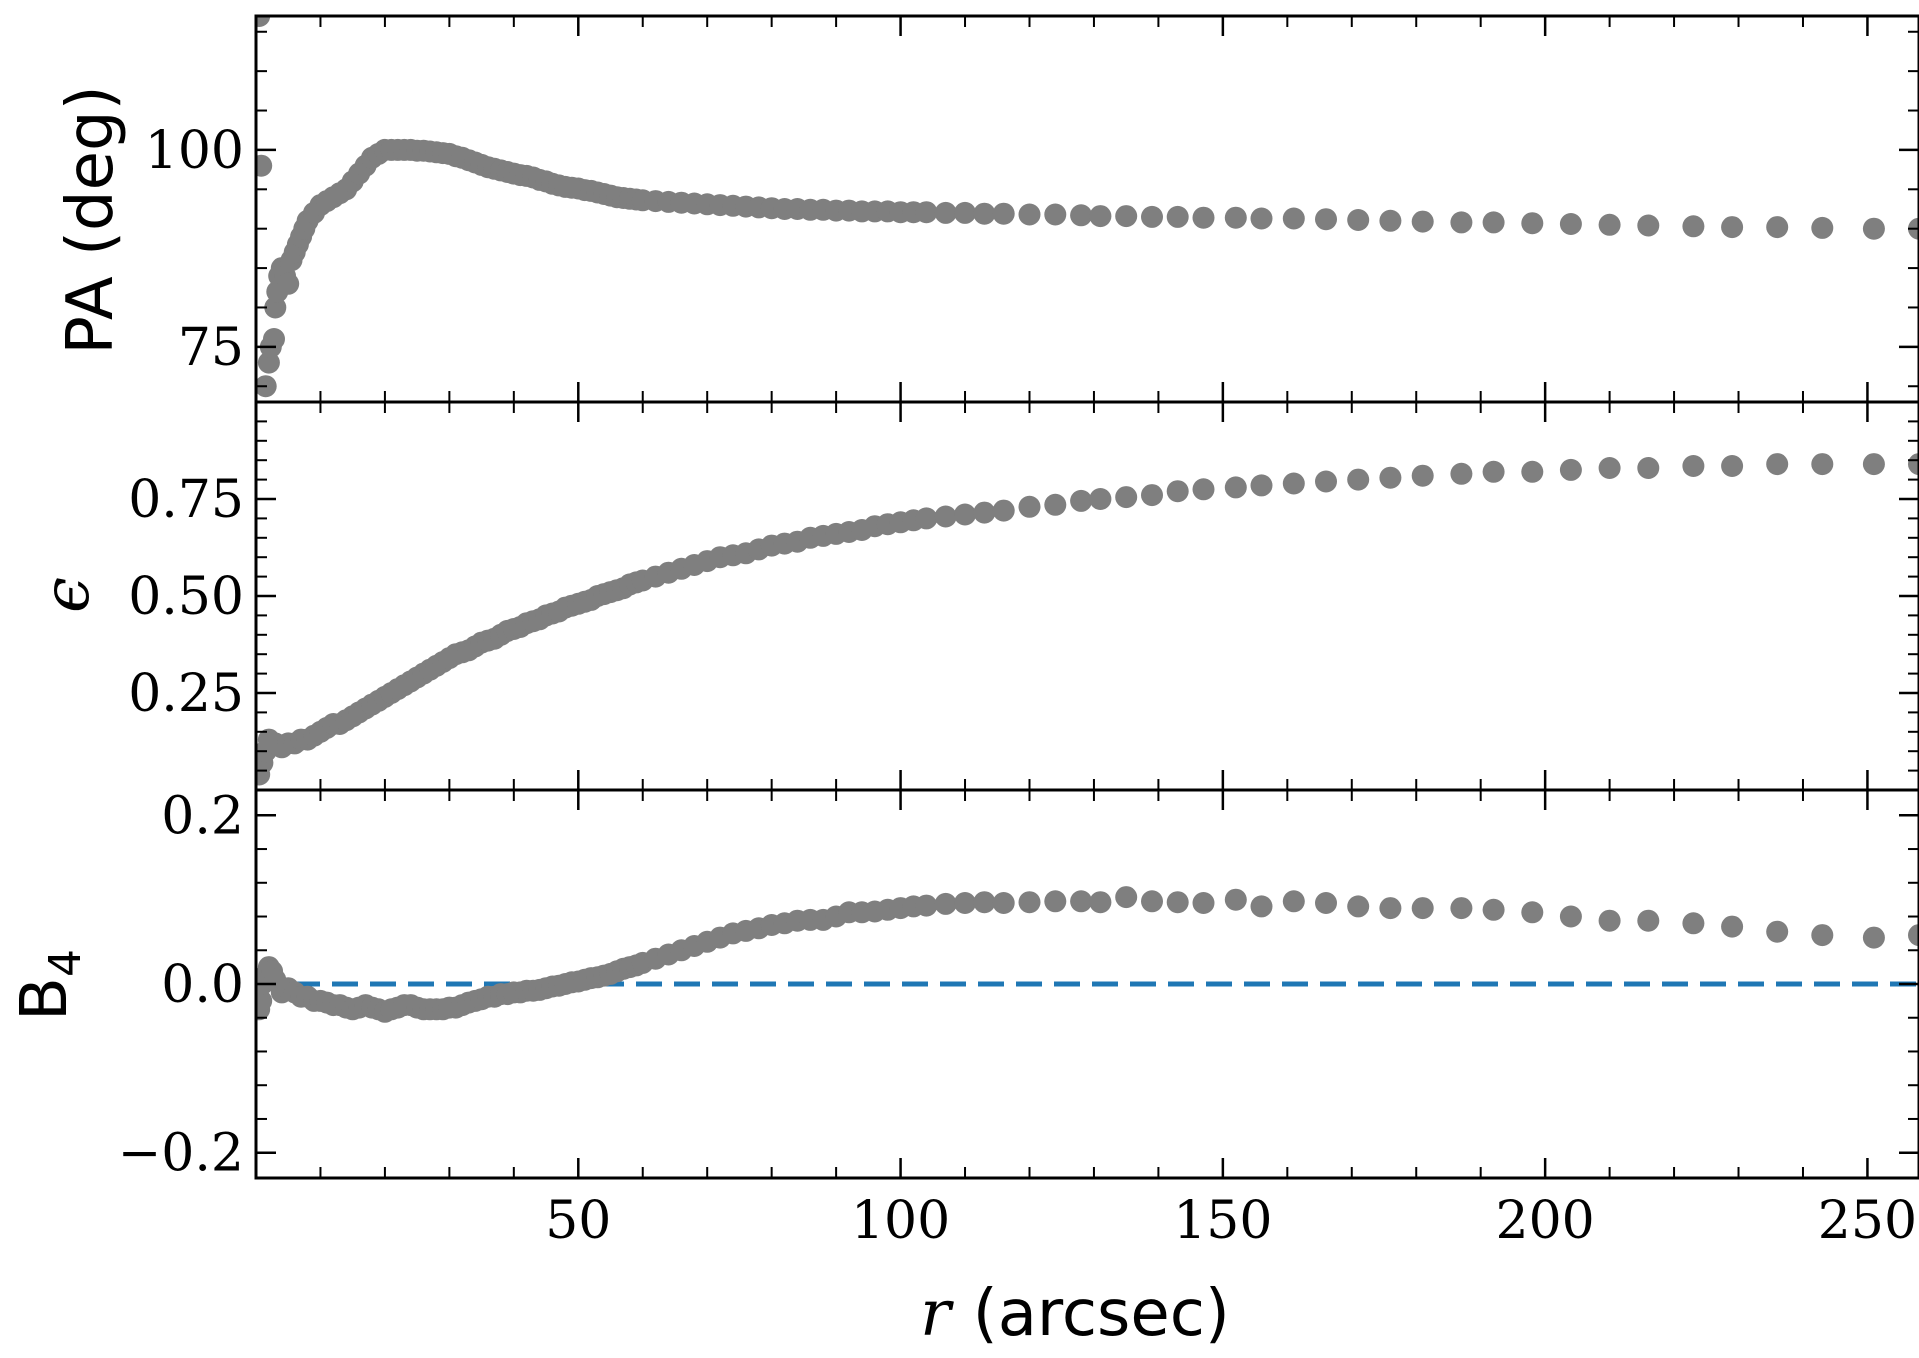 This screenshot has height=1358, width=1919. I want to click on b4-ylabel: B4, so click(49, 985).